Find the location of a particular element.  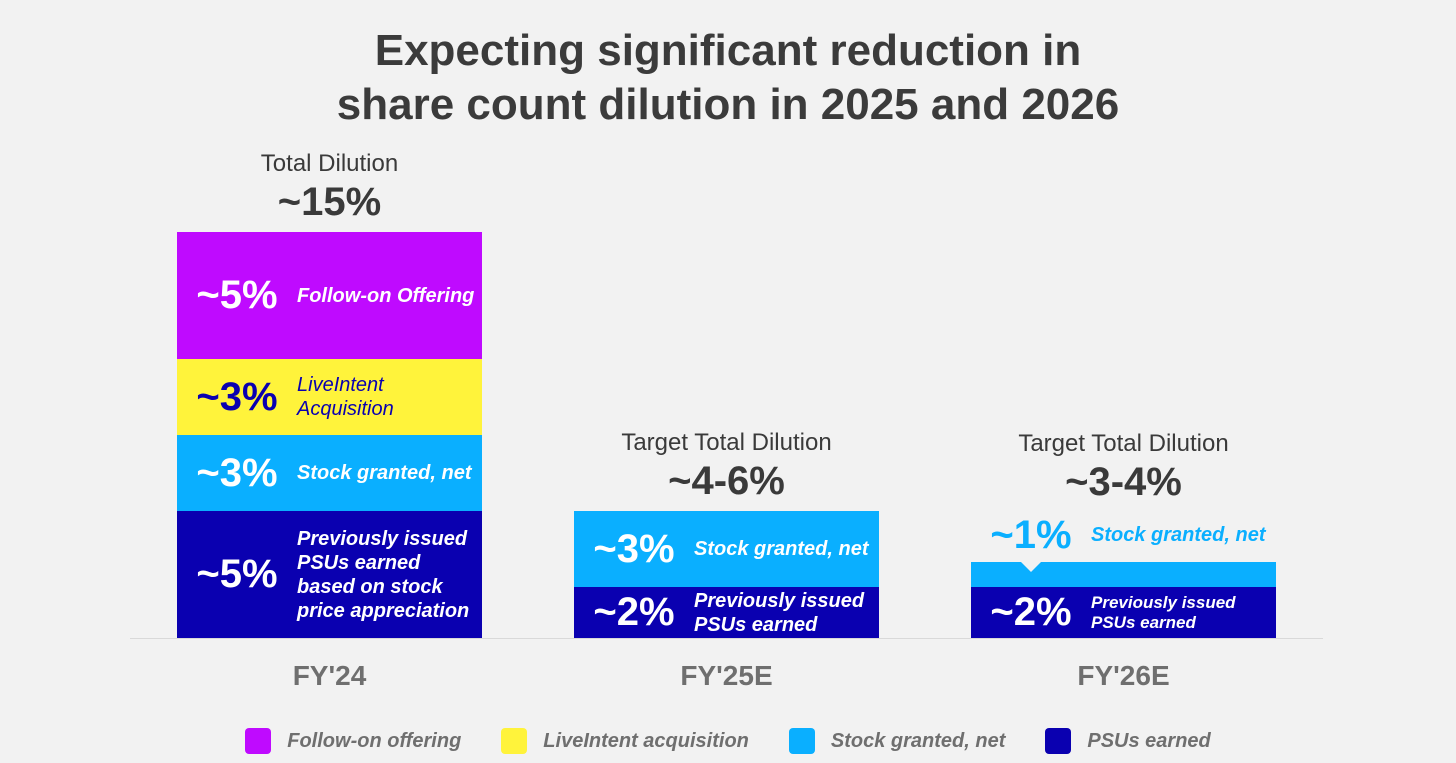

bar-segment: ~5% Follow-on Offering is located at coordinates (329, 295).